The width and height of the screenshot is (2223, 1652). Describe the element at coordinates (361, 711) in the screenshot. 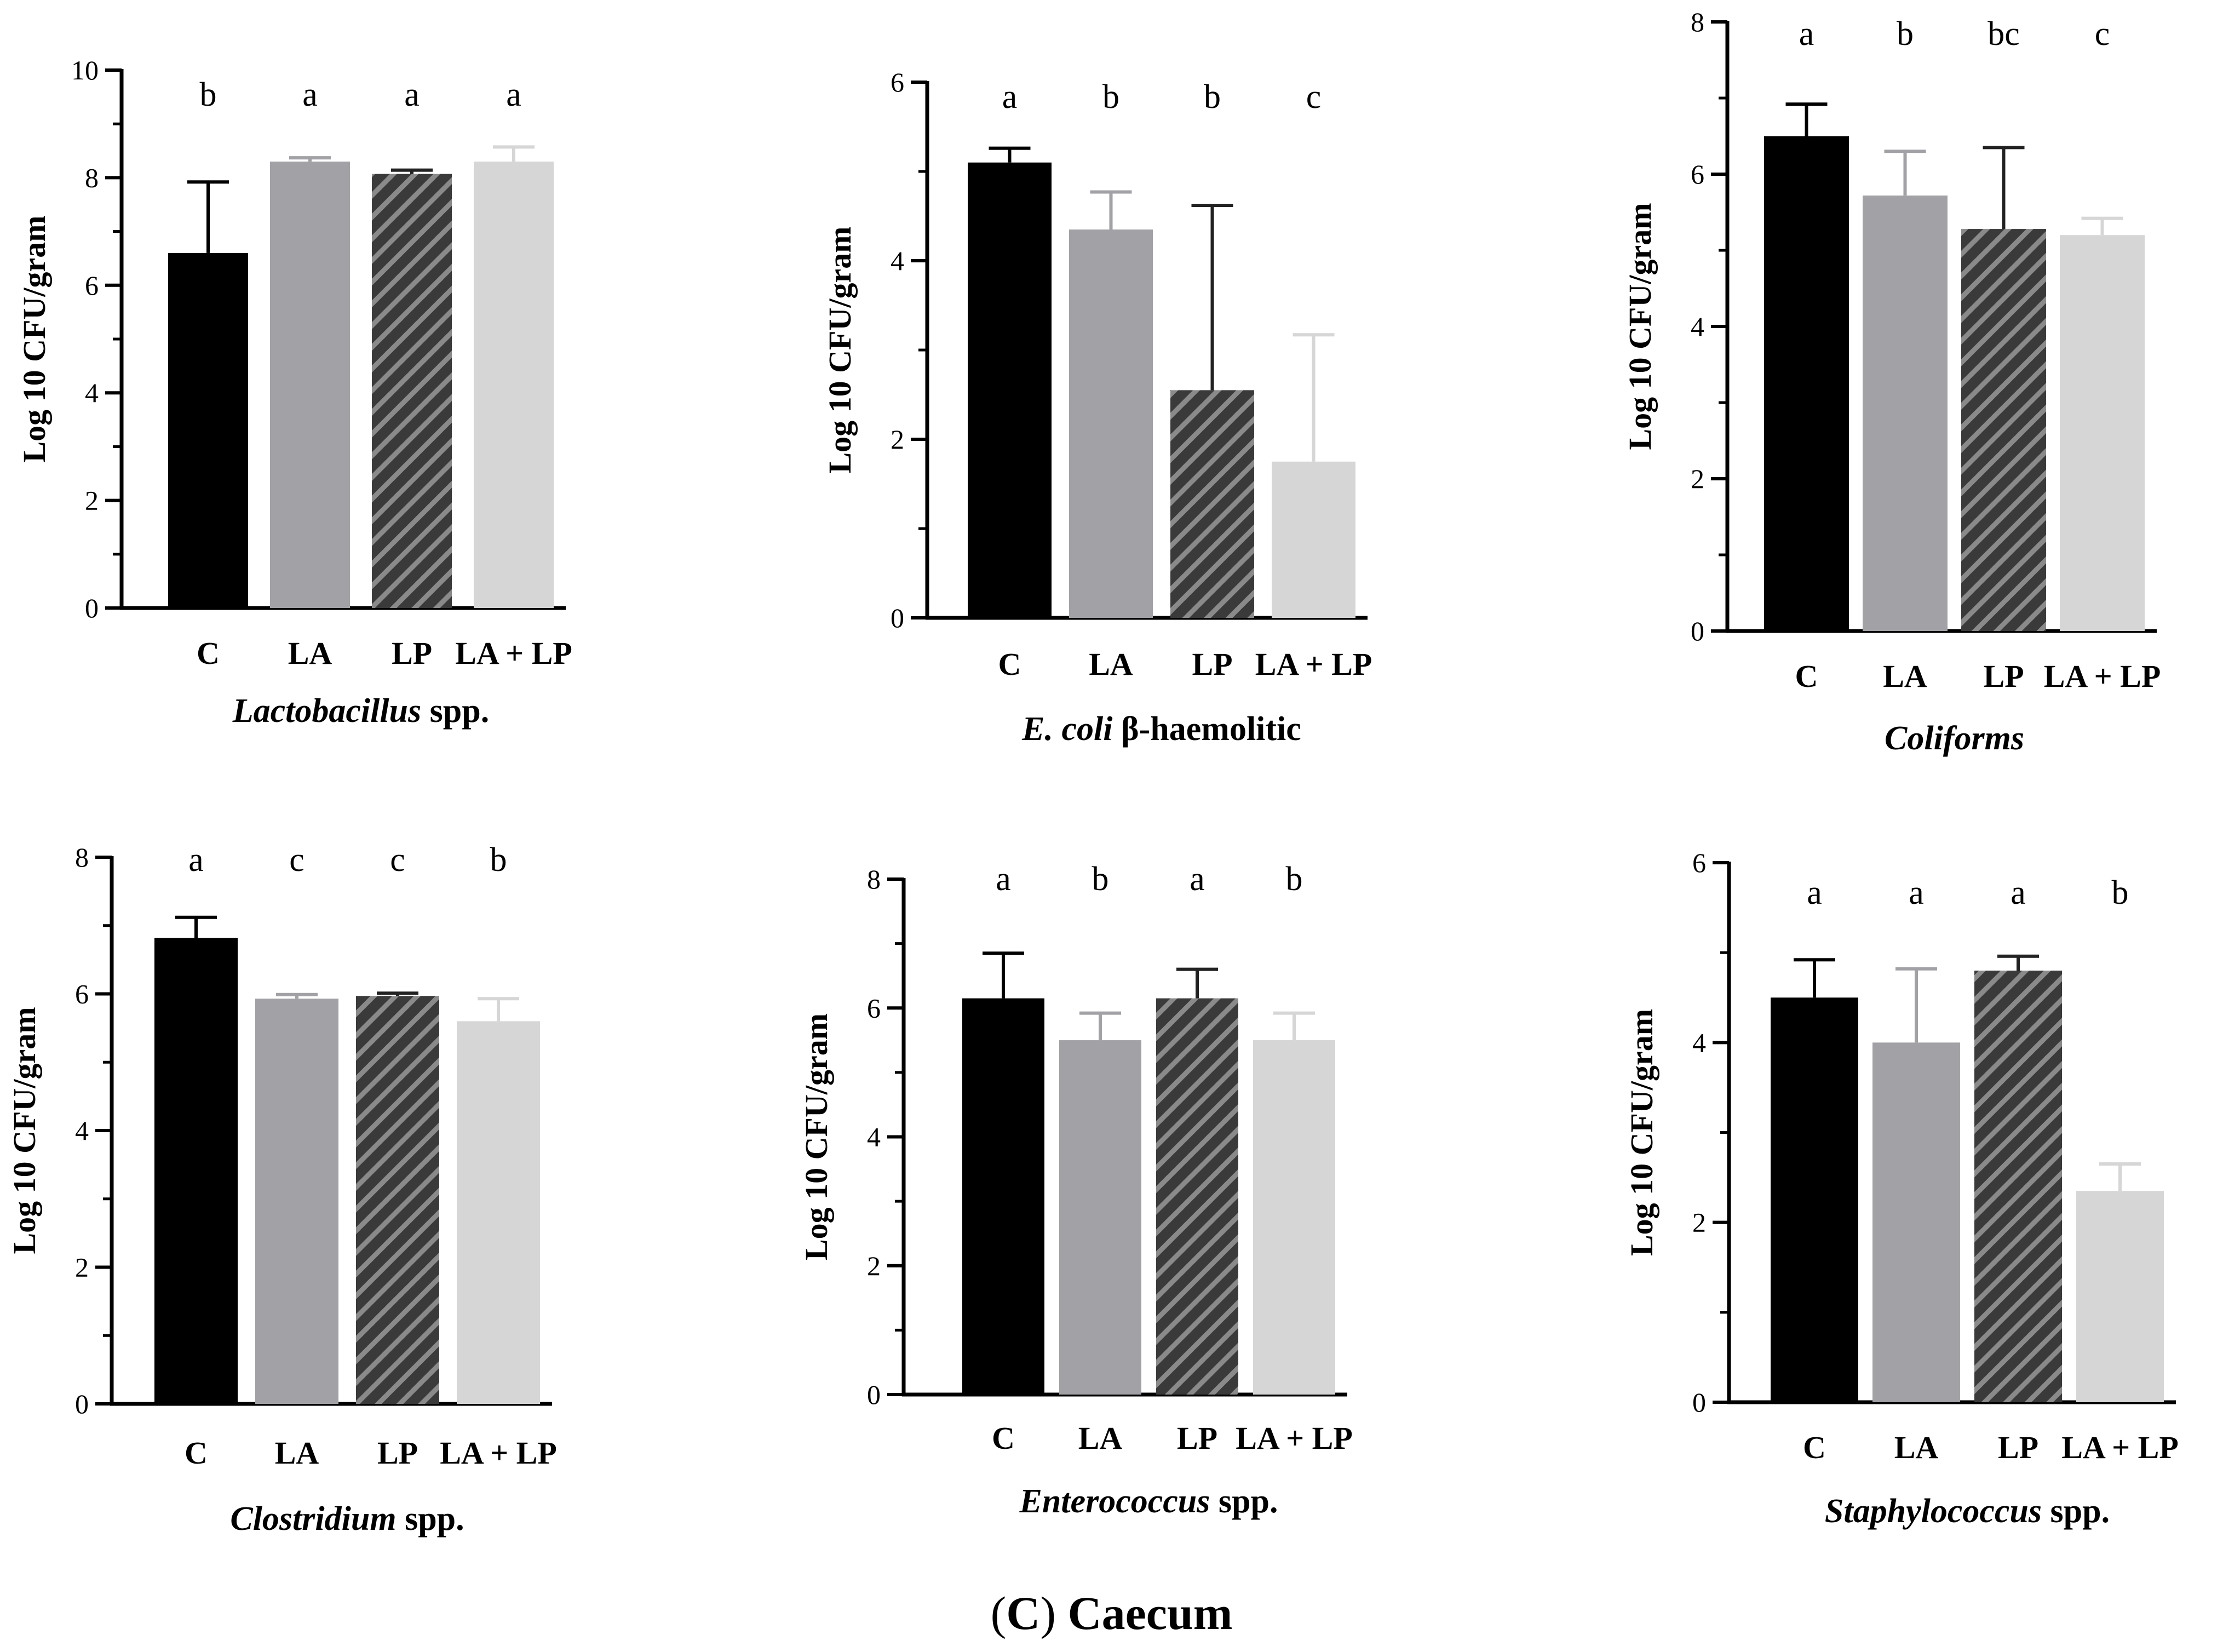

I see `chart-title: Lactobacillus spp.` at that location.